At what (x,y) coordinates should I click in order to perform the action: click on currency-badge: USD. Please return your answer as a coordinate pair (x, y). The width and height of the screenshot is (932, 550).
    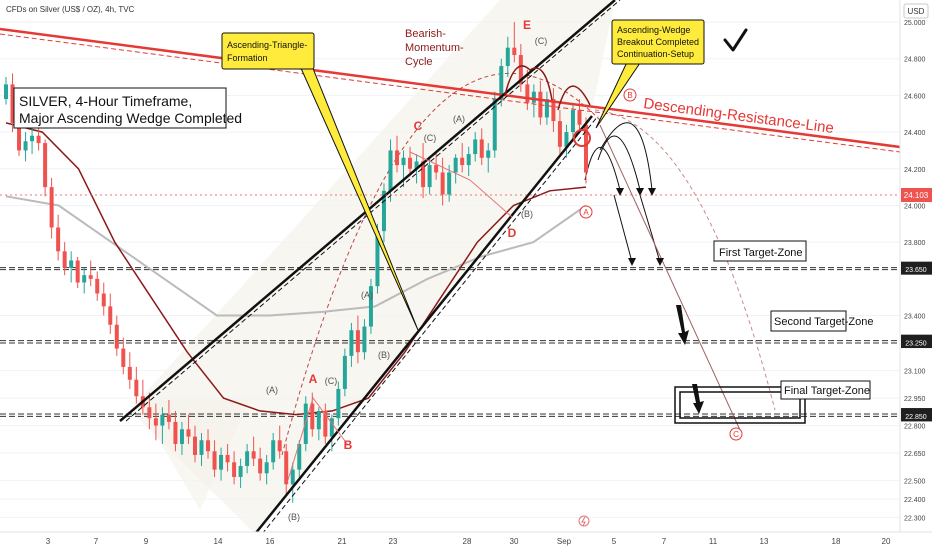
    Looking at the image, I should click on (916, 11).